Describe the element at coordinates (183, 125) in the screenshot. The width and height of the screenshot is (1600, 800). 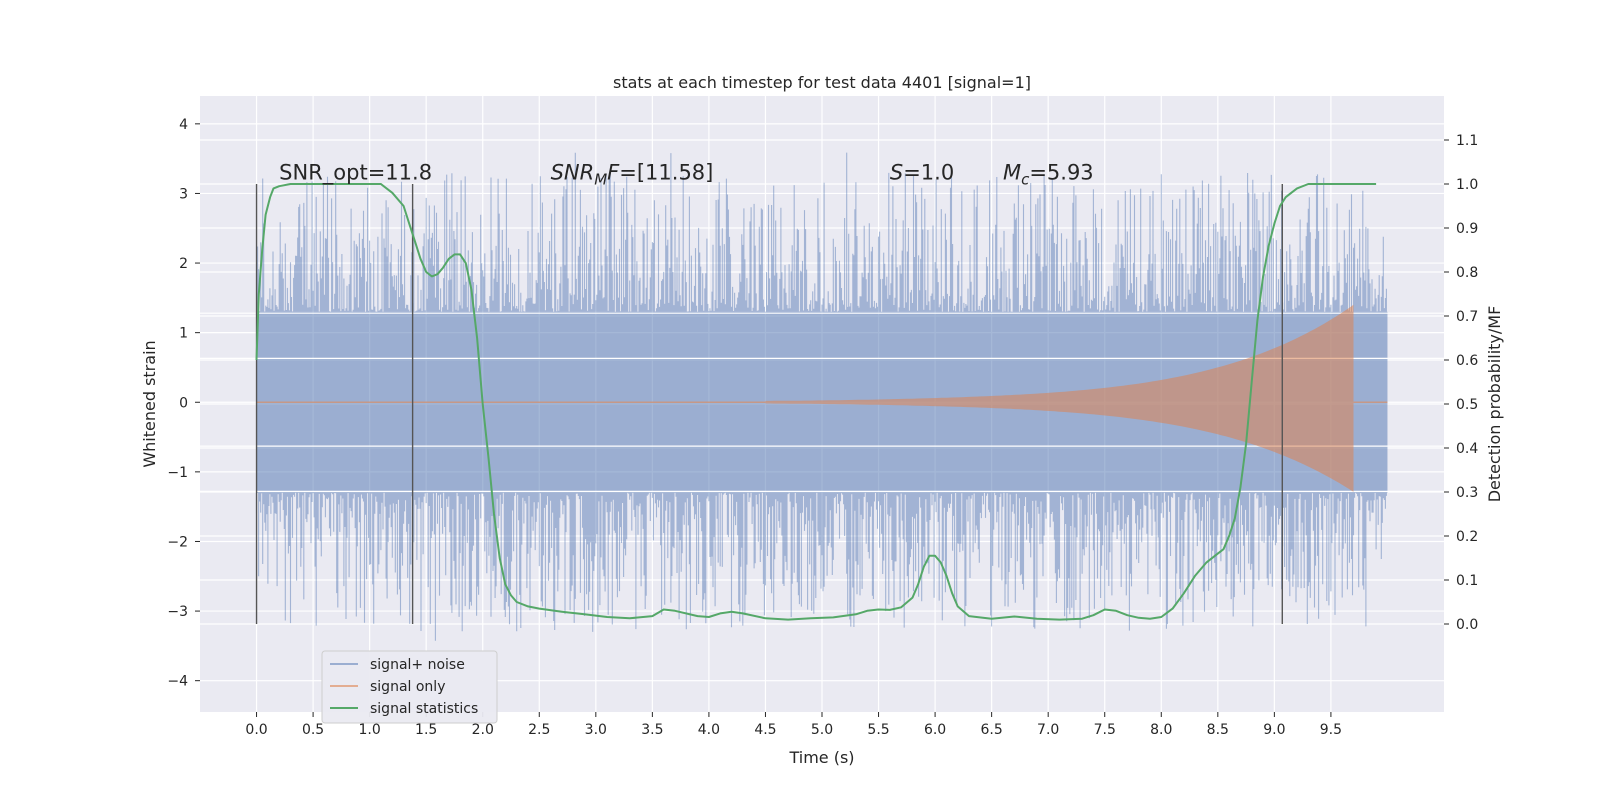
I see `y-tick-label: 4` at that location.